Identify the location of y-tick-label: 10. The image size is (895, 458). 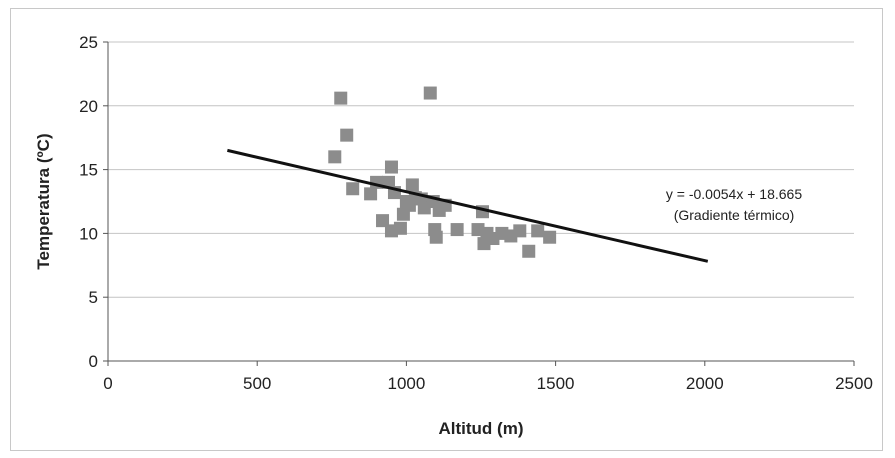
(88, 233).